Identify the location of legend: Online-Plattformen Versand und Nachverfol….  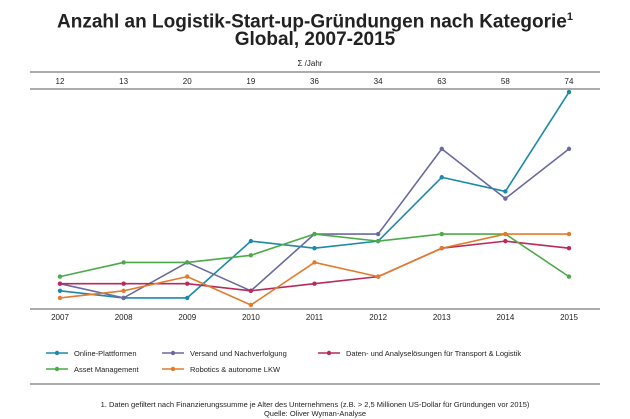
(315, 367).